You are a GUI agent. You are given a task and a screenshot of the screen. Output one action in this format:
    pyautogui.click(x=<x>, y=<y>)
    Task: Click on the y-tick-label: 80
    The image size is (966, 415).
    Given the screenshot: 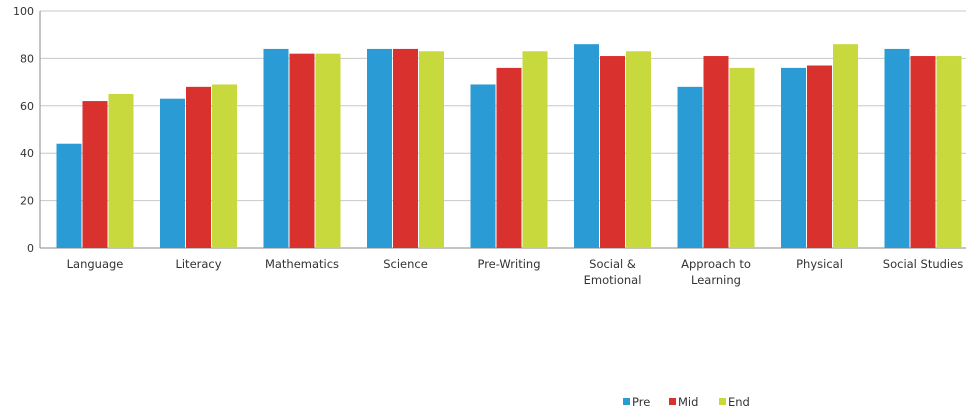 What is the action you would take?
    pyautogui.click(x=27, y=58)
    